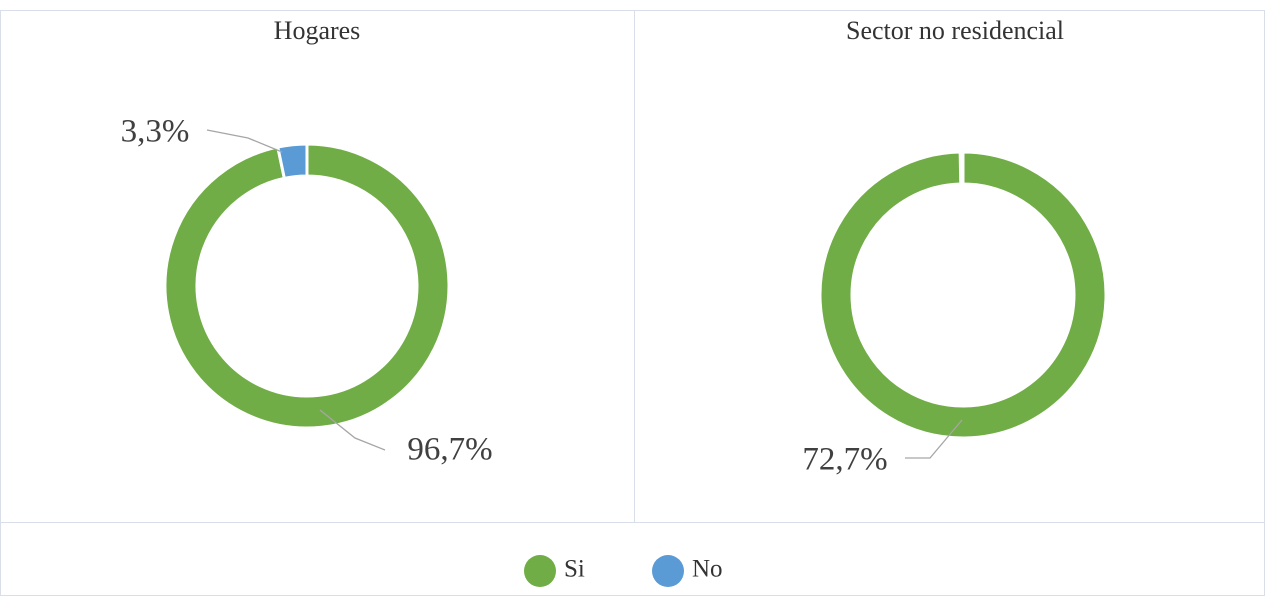  What do you see at coordinates (955, 30) in the screenshot?
I see `chart-title: Sector no residencial` at bounding box center [955, 30].